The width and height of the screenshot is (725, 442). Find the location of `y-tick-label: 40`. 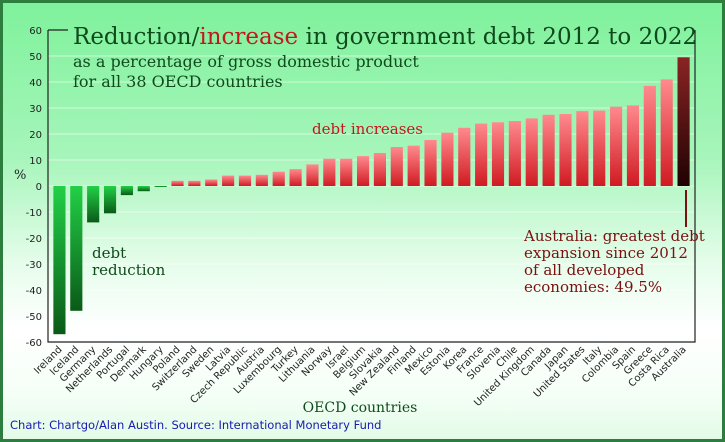

y-tick-label: 40 is located at coordinates (35, 83).